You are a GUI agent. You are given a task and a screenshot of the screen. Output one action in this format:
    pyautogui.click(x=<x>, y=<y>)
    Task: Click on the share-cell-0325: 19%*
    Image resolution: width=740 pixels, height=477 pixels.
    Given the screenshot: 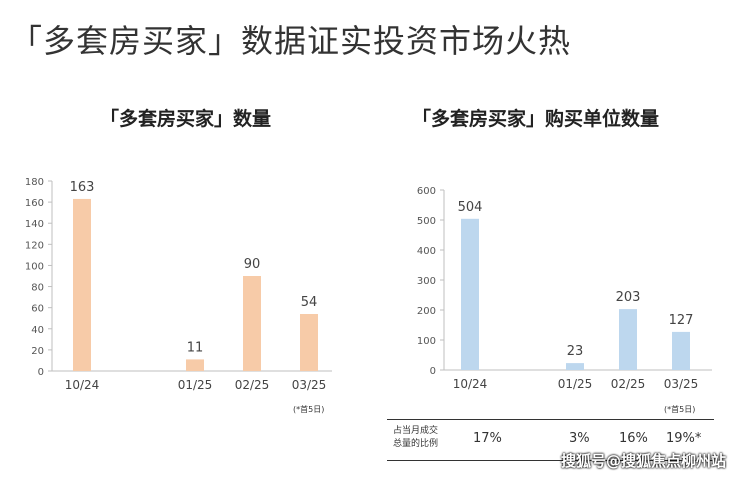 What is the action you would take?
    pyautogui.click(x=684, y=438)
    